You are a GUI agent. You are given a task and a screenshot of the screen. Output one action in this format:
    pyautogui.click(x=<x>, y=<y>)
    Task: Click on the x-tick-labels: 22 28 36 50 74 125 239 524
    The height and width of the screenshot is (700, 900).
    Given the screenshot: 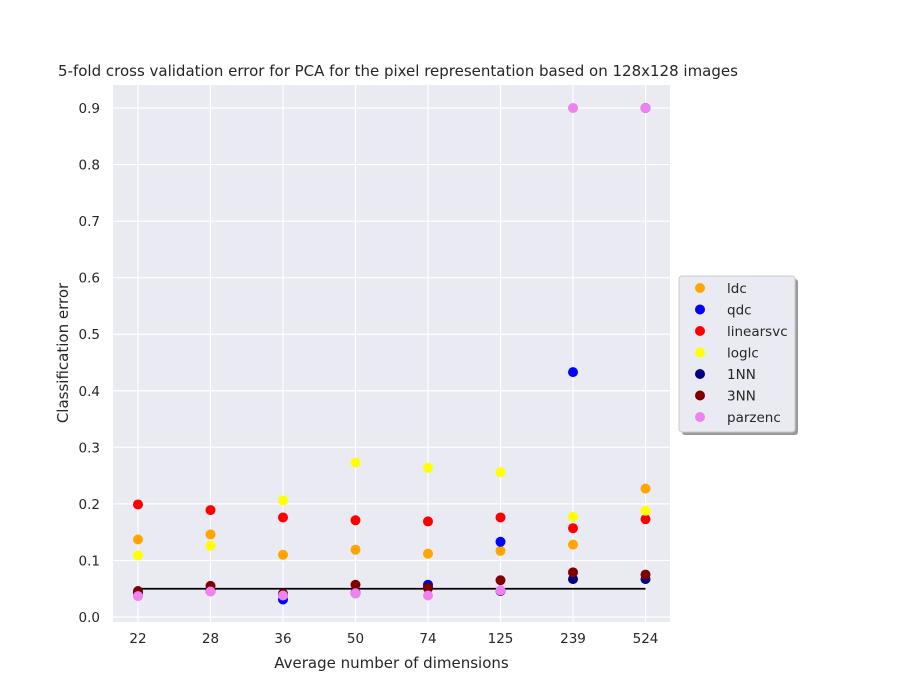 What is the action you would take?
    pyautogui.click(x=393, y=639)
    